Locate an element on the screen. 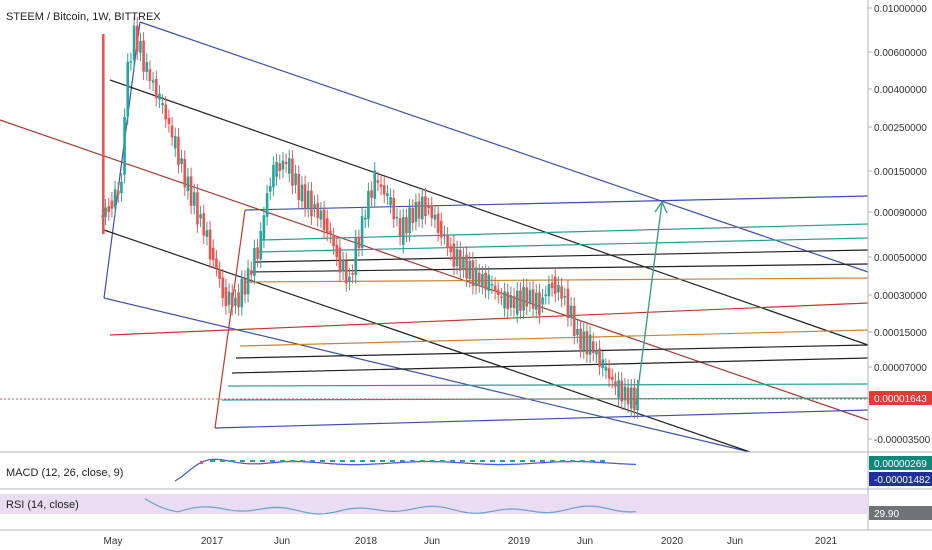  fib-bottom-line is located at coordinates (541, 419).